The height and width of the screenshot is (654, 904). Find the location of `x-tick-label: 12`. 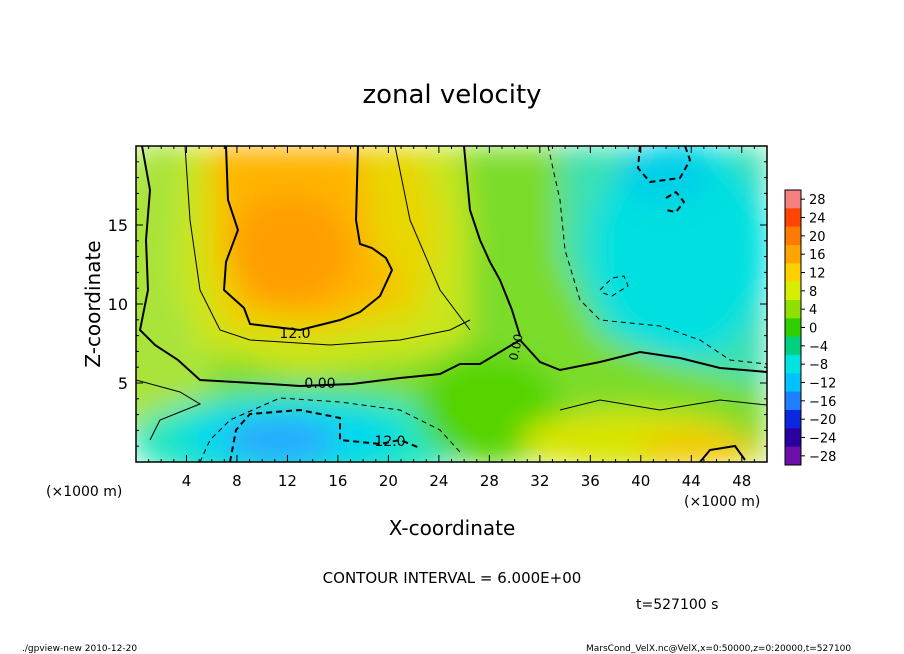

x-tick-label: 12 is located at coordinates (287, 481).